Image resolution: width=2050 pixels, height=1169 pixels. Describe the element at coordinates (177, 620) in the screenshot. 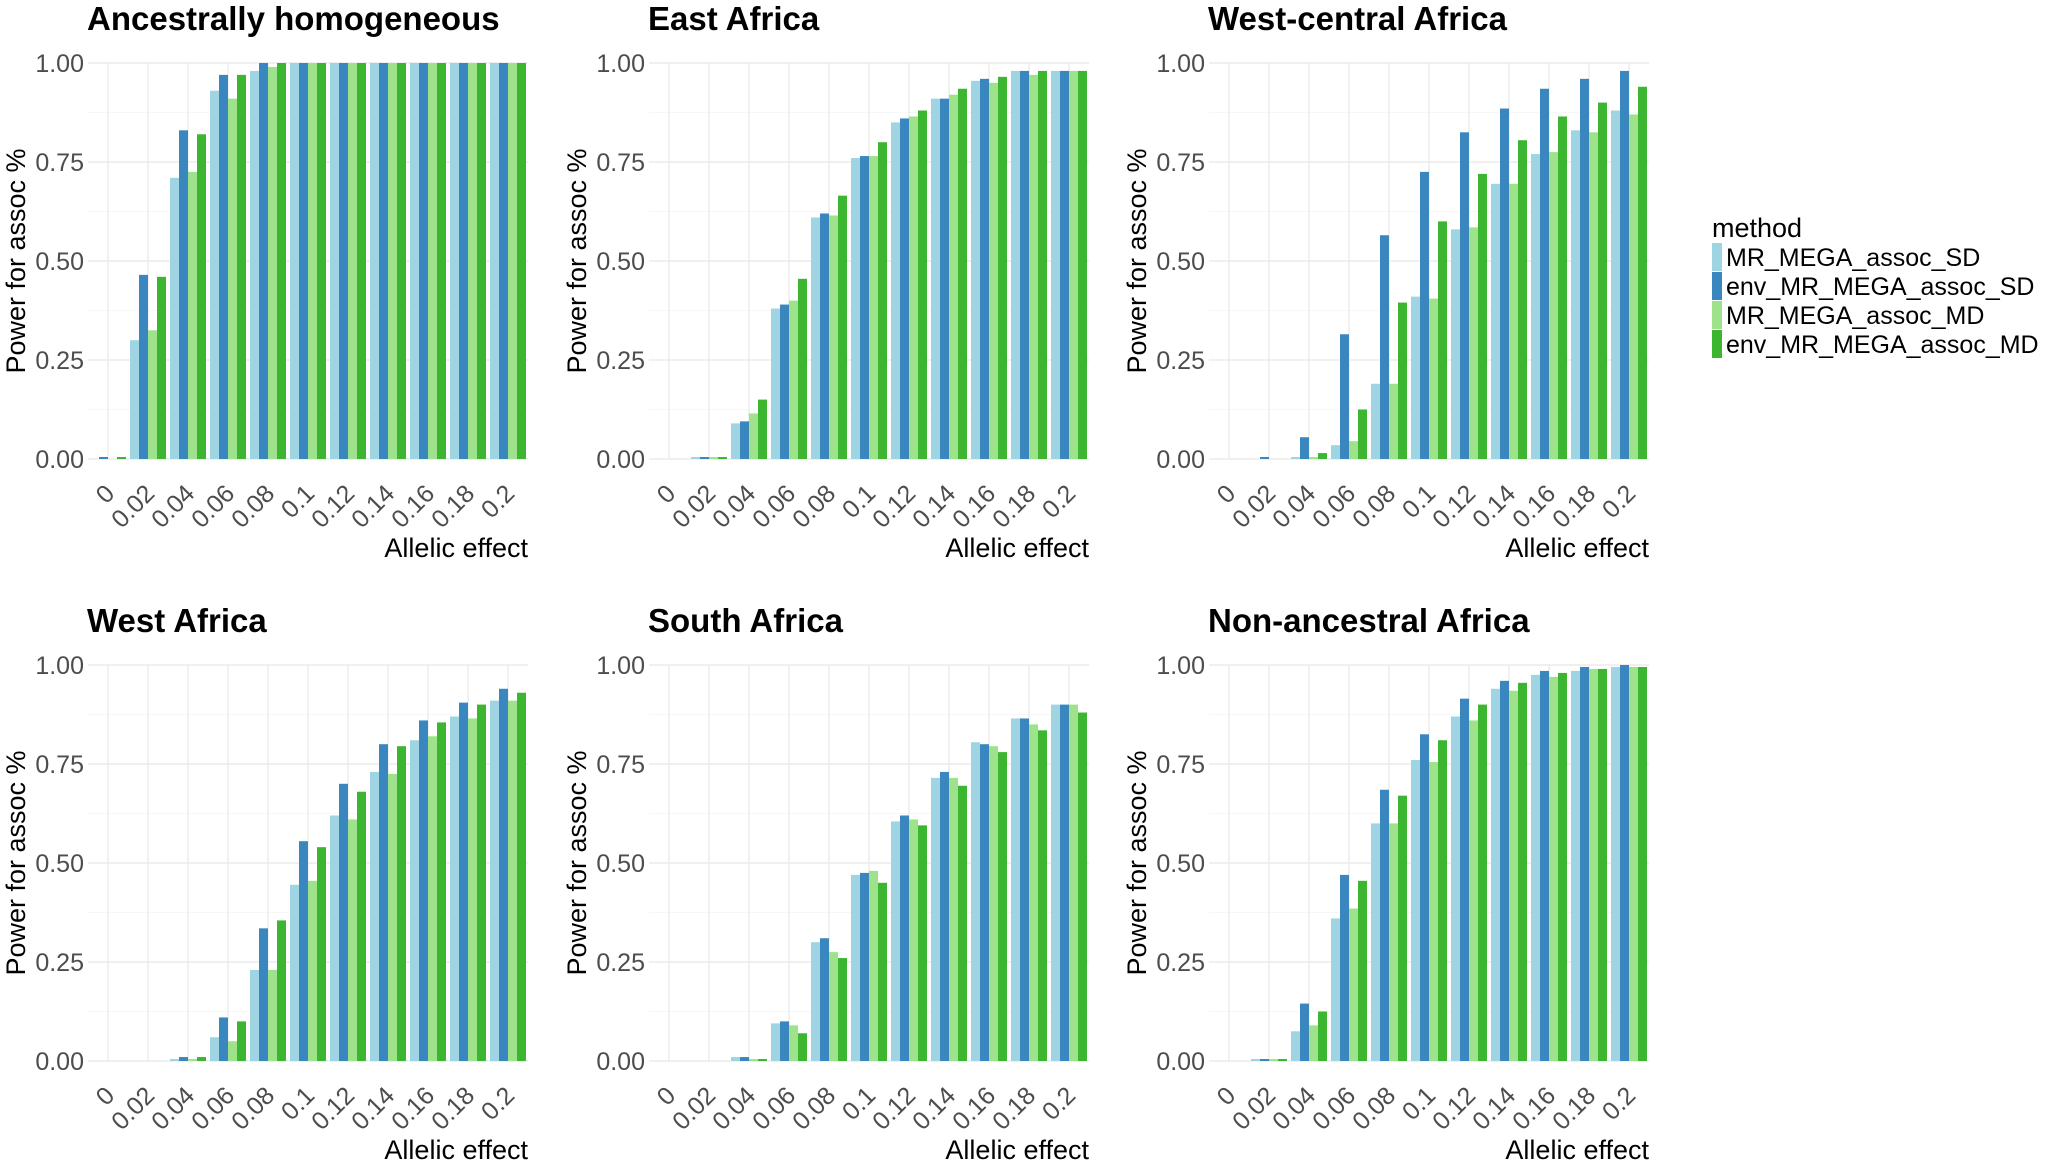

I see `panel-title: West Africa` at that location.